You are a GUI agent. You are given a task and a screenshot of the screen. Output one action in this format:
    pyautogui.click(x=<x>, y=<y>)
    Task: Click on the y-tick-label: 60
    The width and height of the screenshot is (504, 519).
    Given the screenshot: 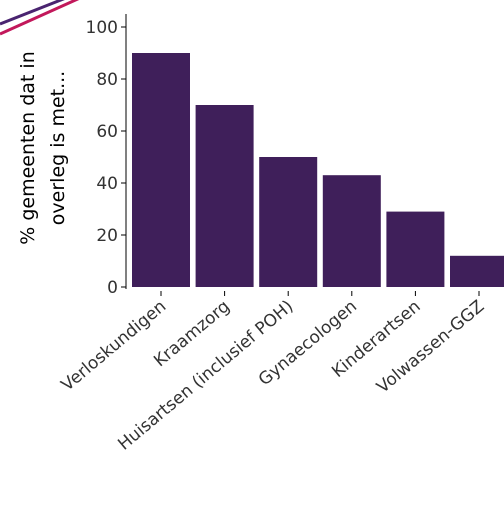 What is the action you would take?
    pyautogui.click(x=107, y=132)
    